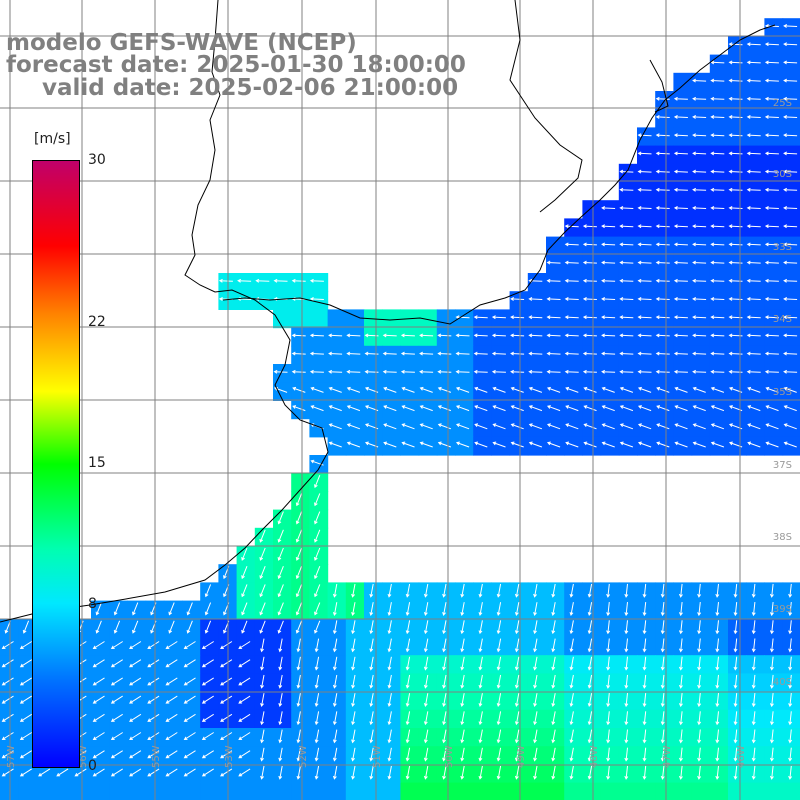  I want to click on colorbar-tick-0: 0, so click(92, 766).